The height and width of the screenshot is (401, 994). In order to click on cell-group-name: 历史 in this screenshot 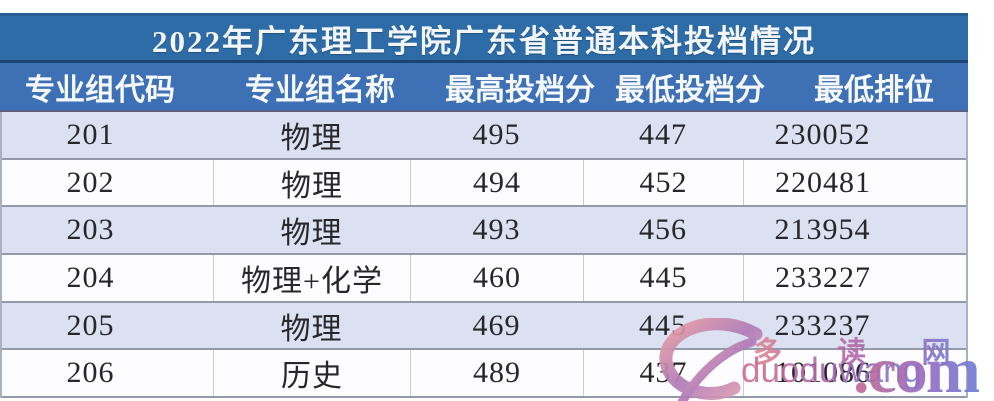, I will do `click(311, 373)`.